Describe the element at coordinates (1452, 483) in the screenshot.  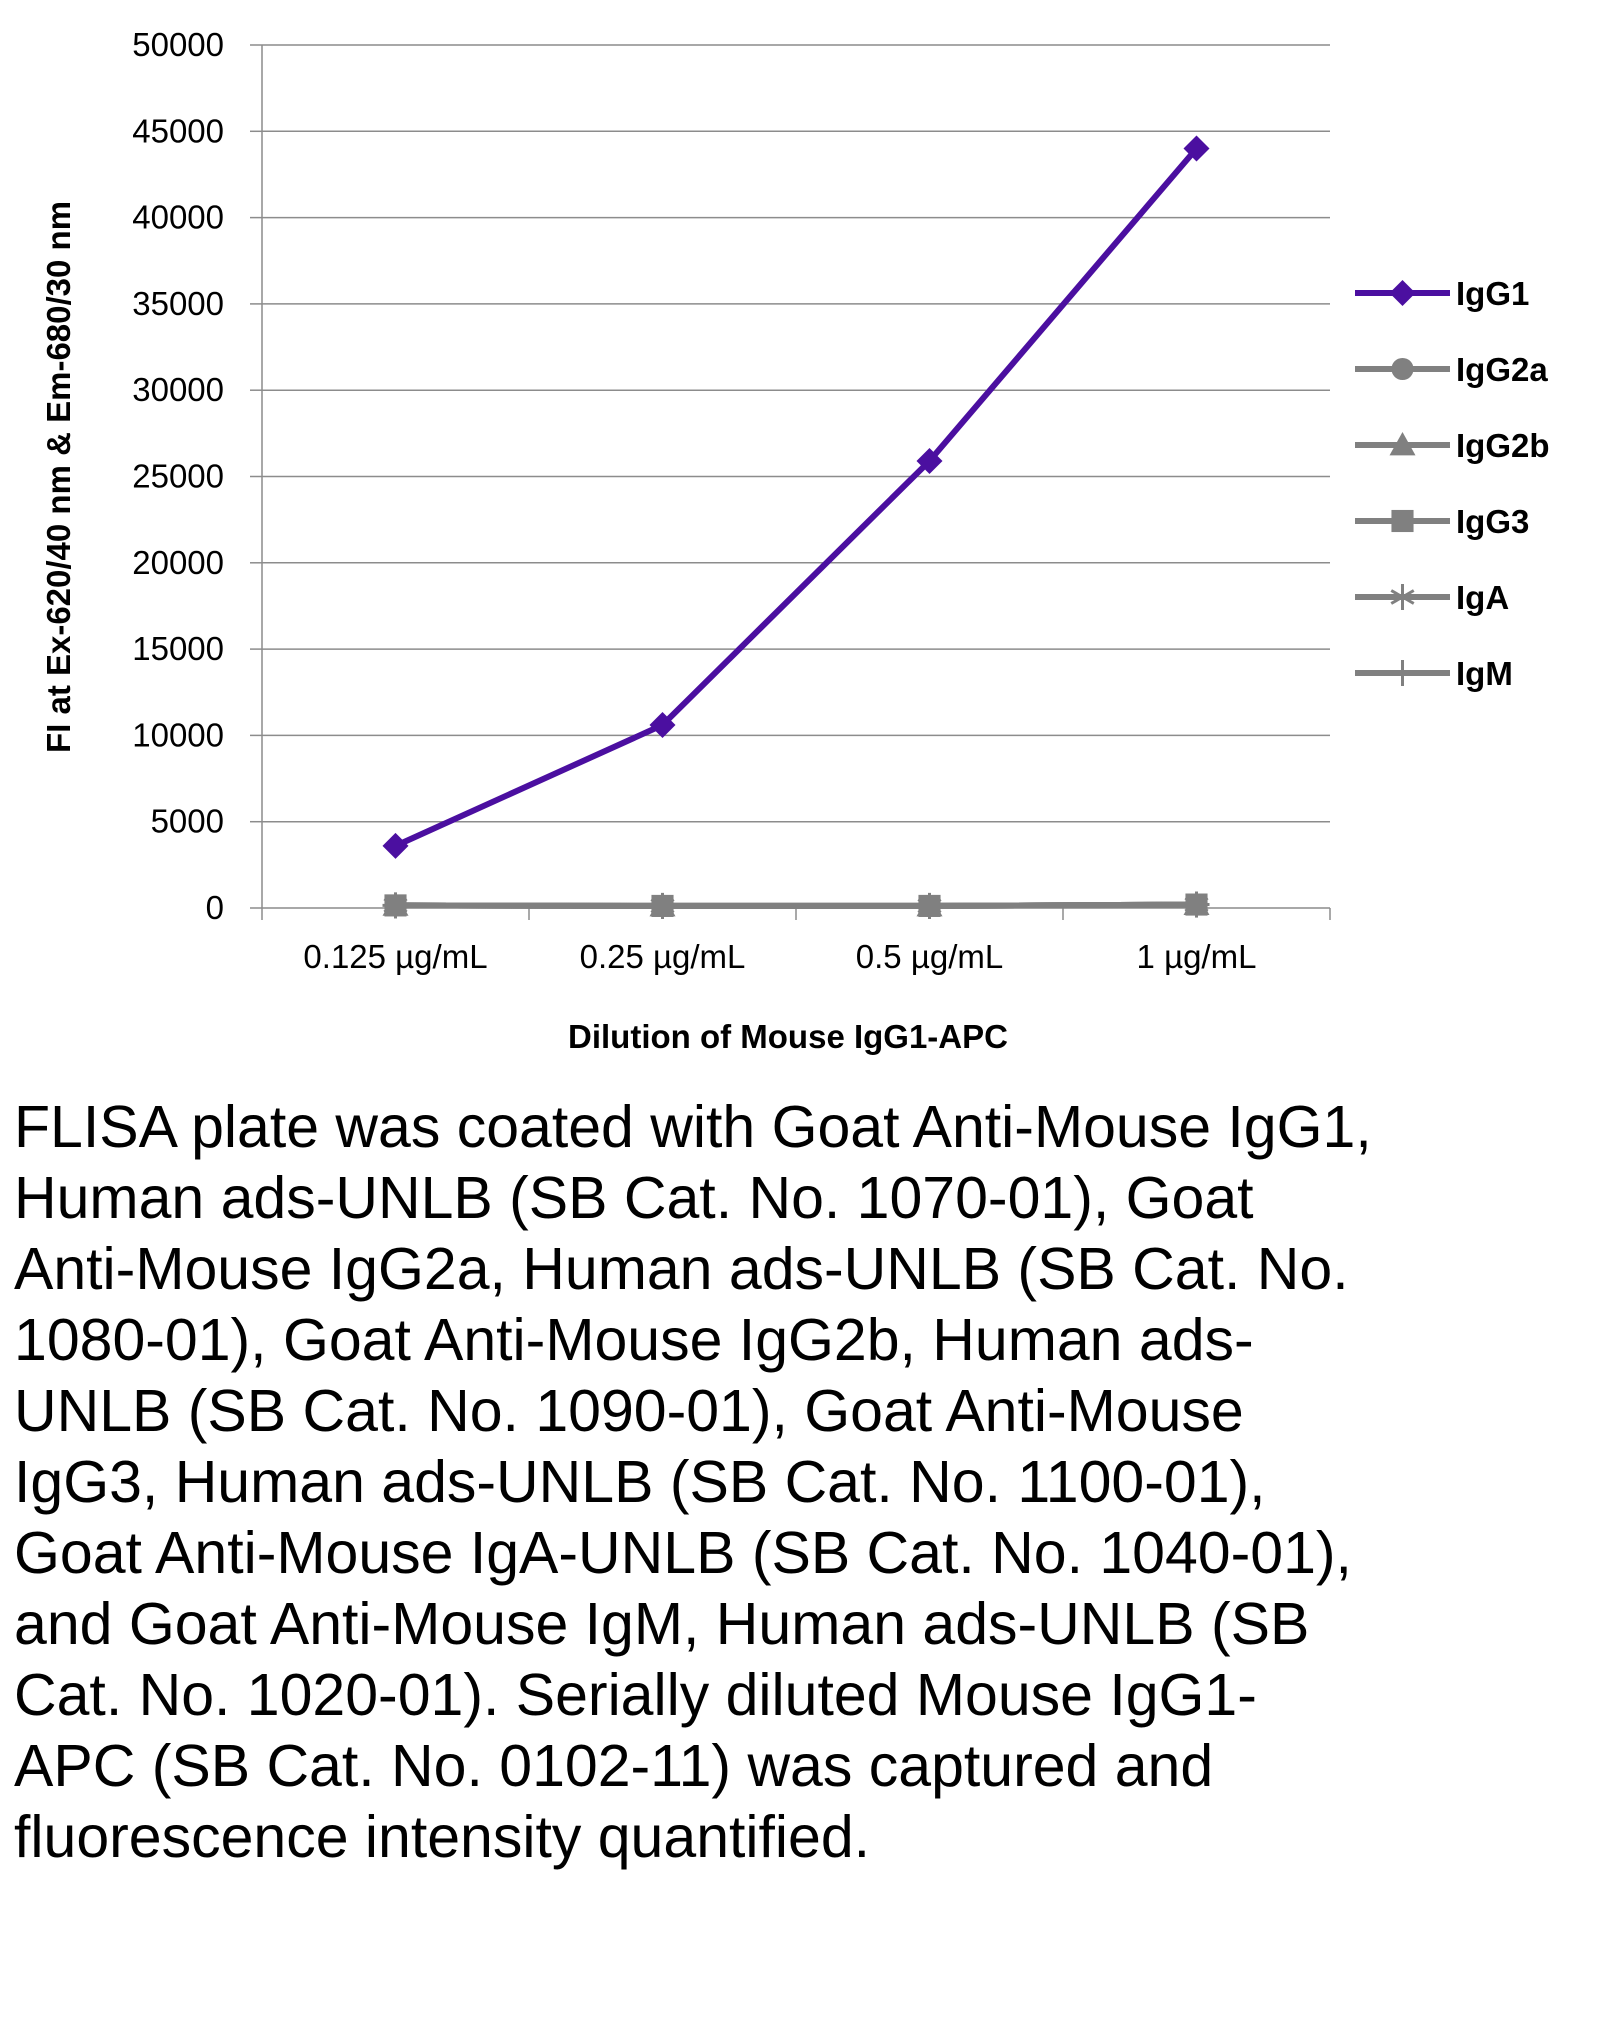
I see `legend: IgG1 IgG2a IgG2b IgG3 IgA IgM` at that location.